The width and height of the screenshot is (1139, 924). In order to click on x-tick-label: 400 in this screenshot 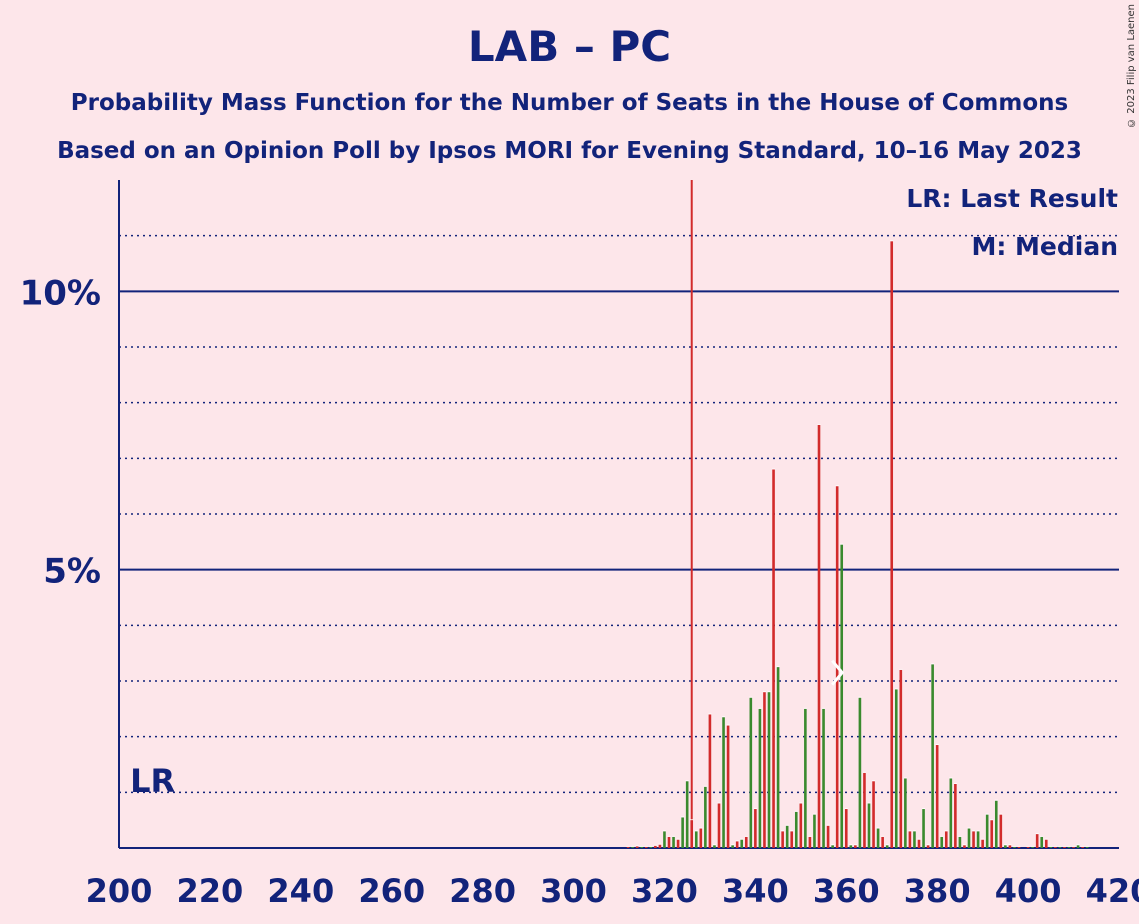, I will do `click(1028, 891)`.